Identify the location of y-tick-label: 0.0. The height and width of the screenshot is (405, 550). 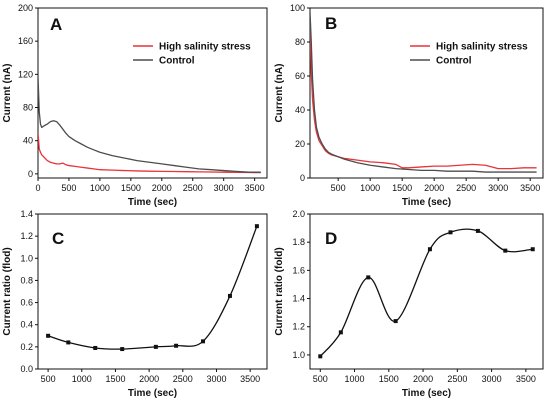
(26, 369).